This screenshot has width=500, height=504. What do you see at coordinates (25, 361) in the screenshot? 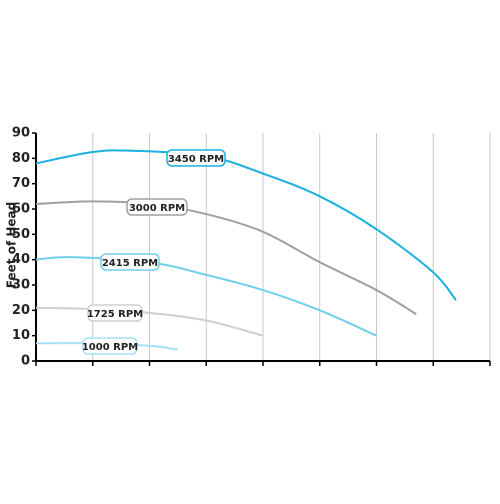
I see `y-tick-label: 0` at bounding box center [25, 361].